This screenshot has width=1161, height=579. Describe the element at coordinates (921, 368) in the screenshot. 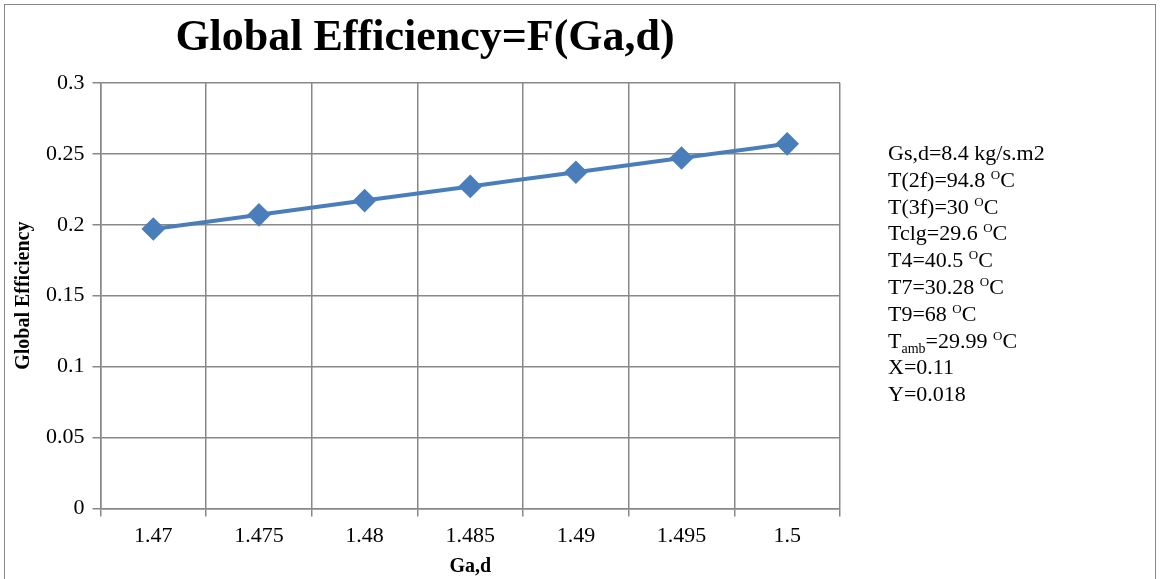

I see `text: X=0.11` at that location.